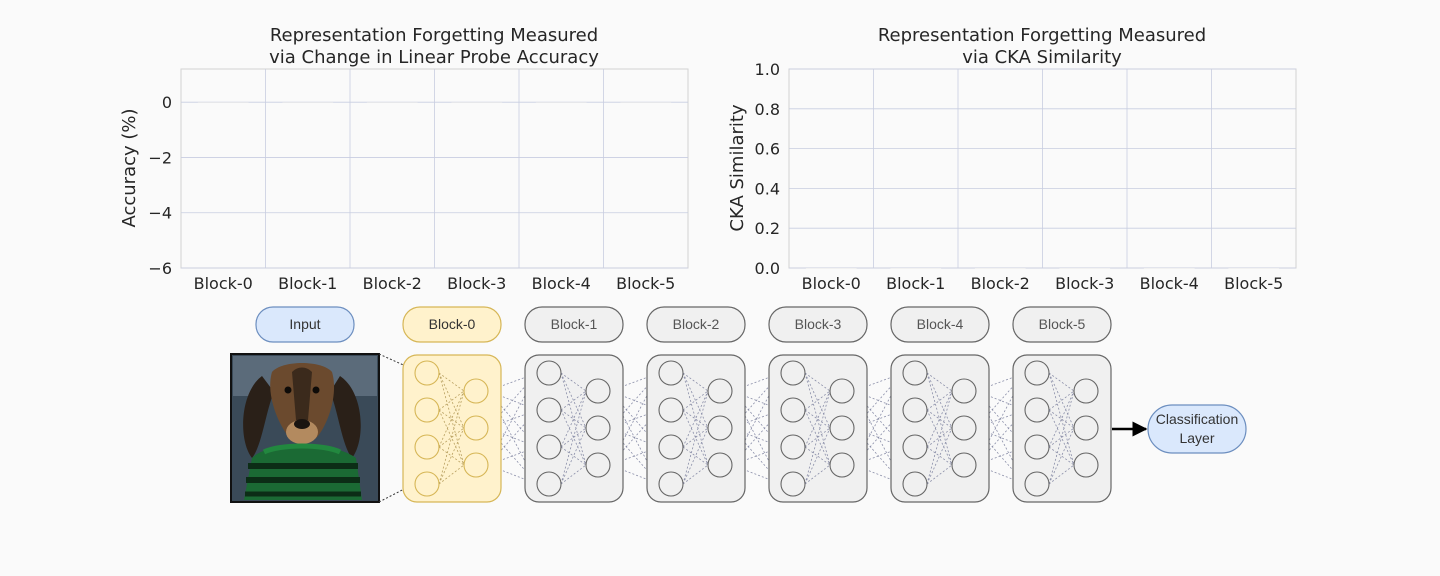 This screenshot has width=1440, height=576. Describe the element at coordinates (476, 283) in the screenshot. I see `chart-1-x-tick-label: Block-3` at that location.